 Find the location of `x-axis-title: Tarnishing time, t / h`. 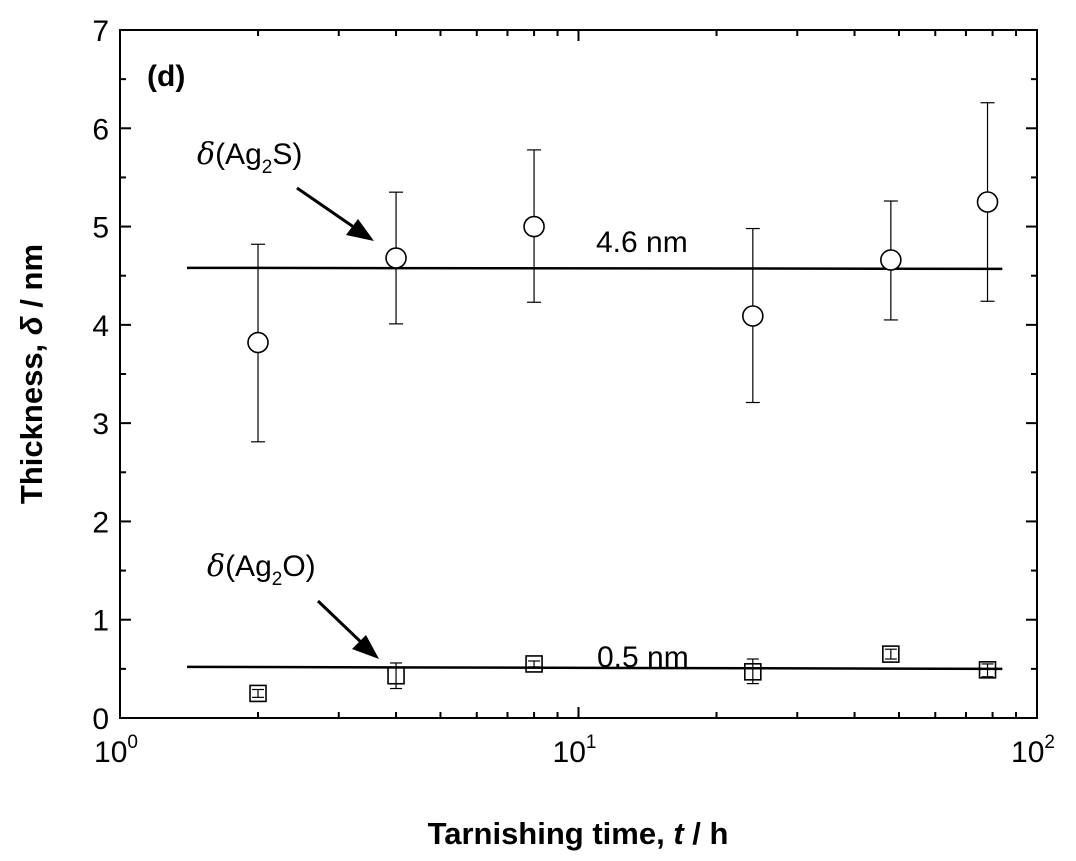

x-axis-title: Tarnishing time, t / h is located at coordinates (578, 833).